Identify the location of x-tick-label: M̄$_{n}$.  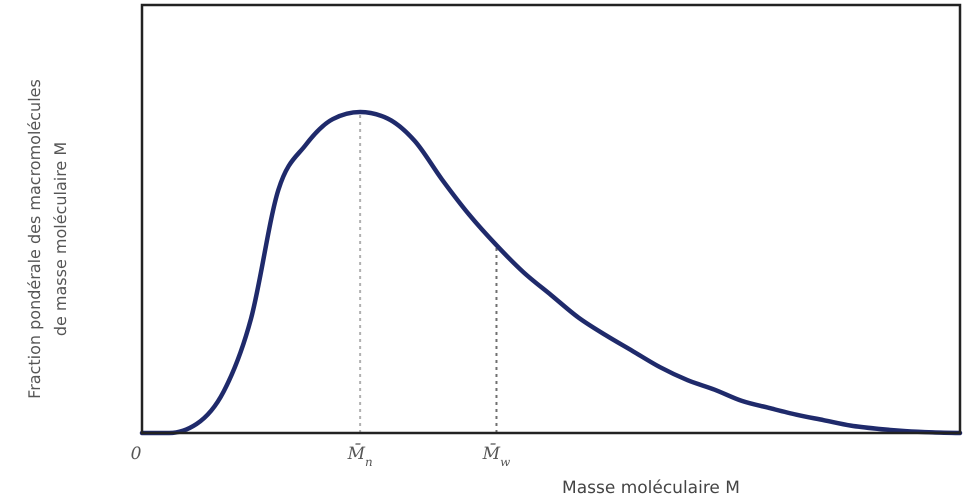
(359, 455).